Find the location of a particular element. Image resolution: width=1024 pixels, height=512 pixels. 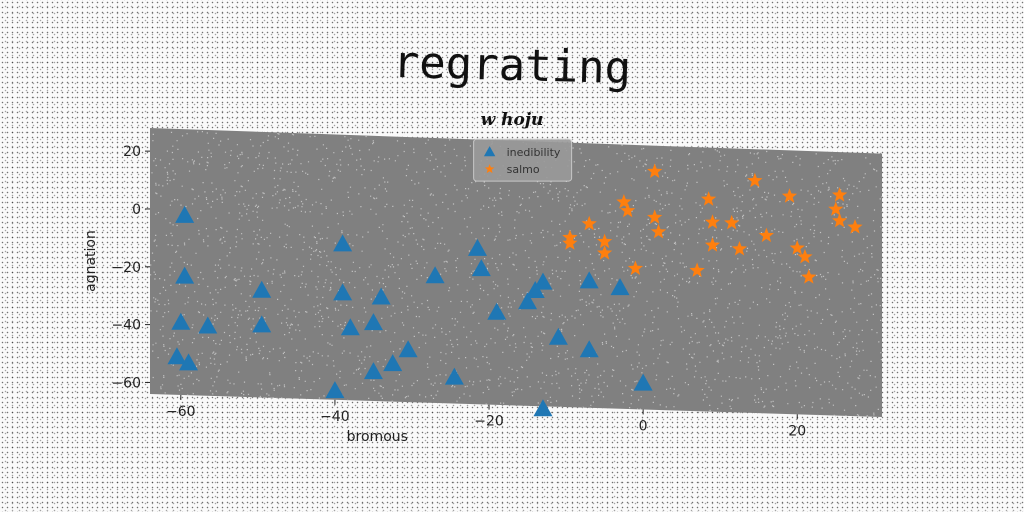

x-tick-label: −40 is located at coordinates (335, 417).